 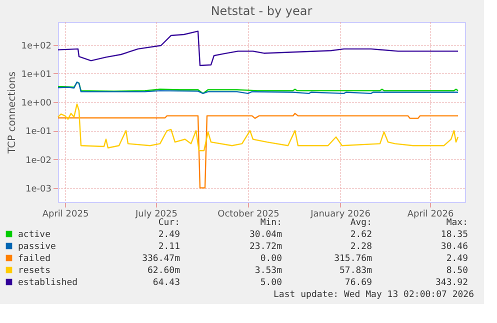 I want to click on text: 2.11, so click(x=169, y=247).